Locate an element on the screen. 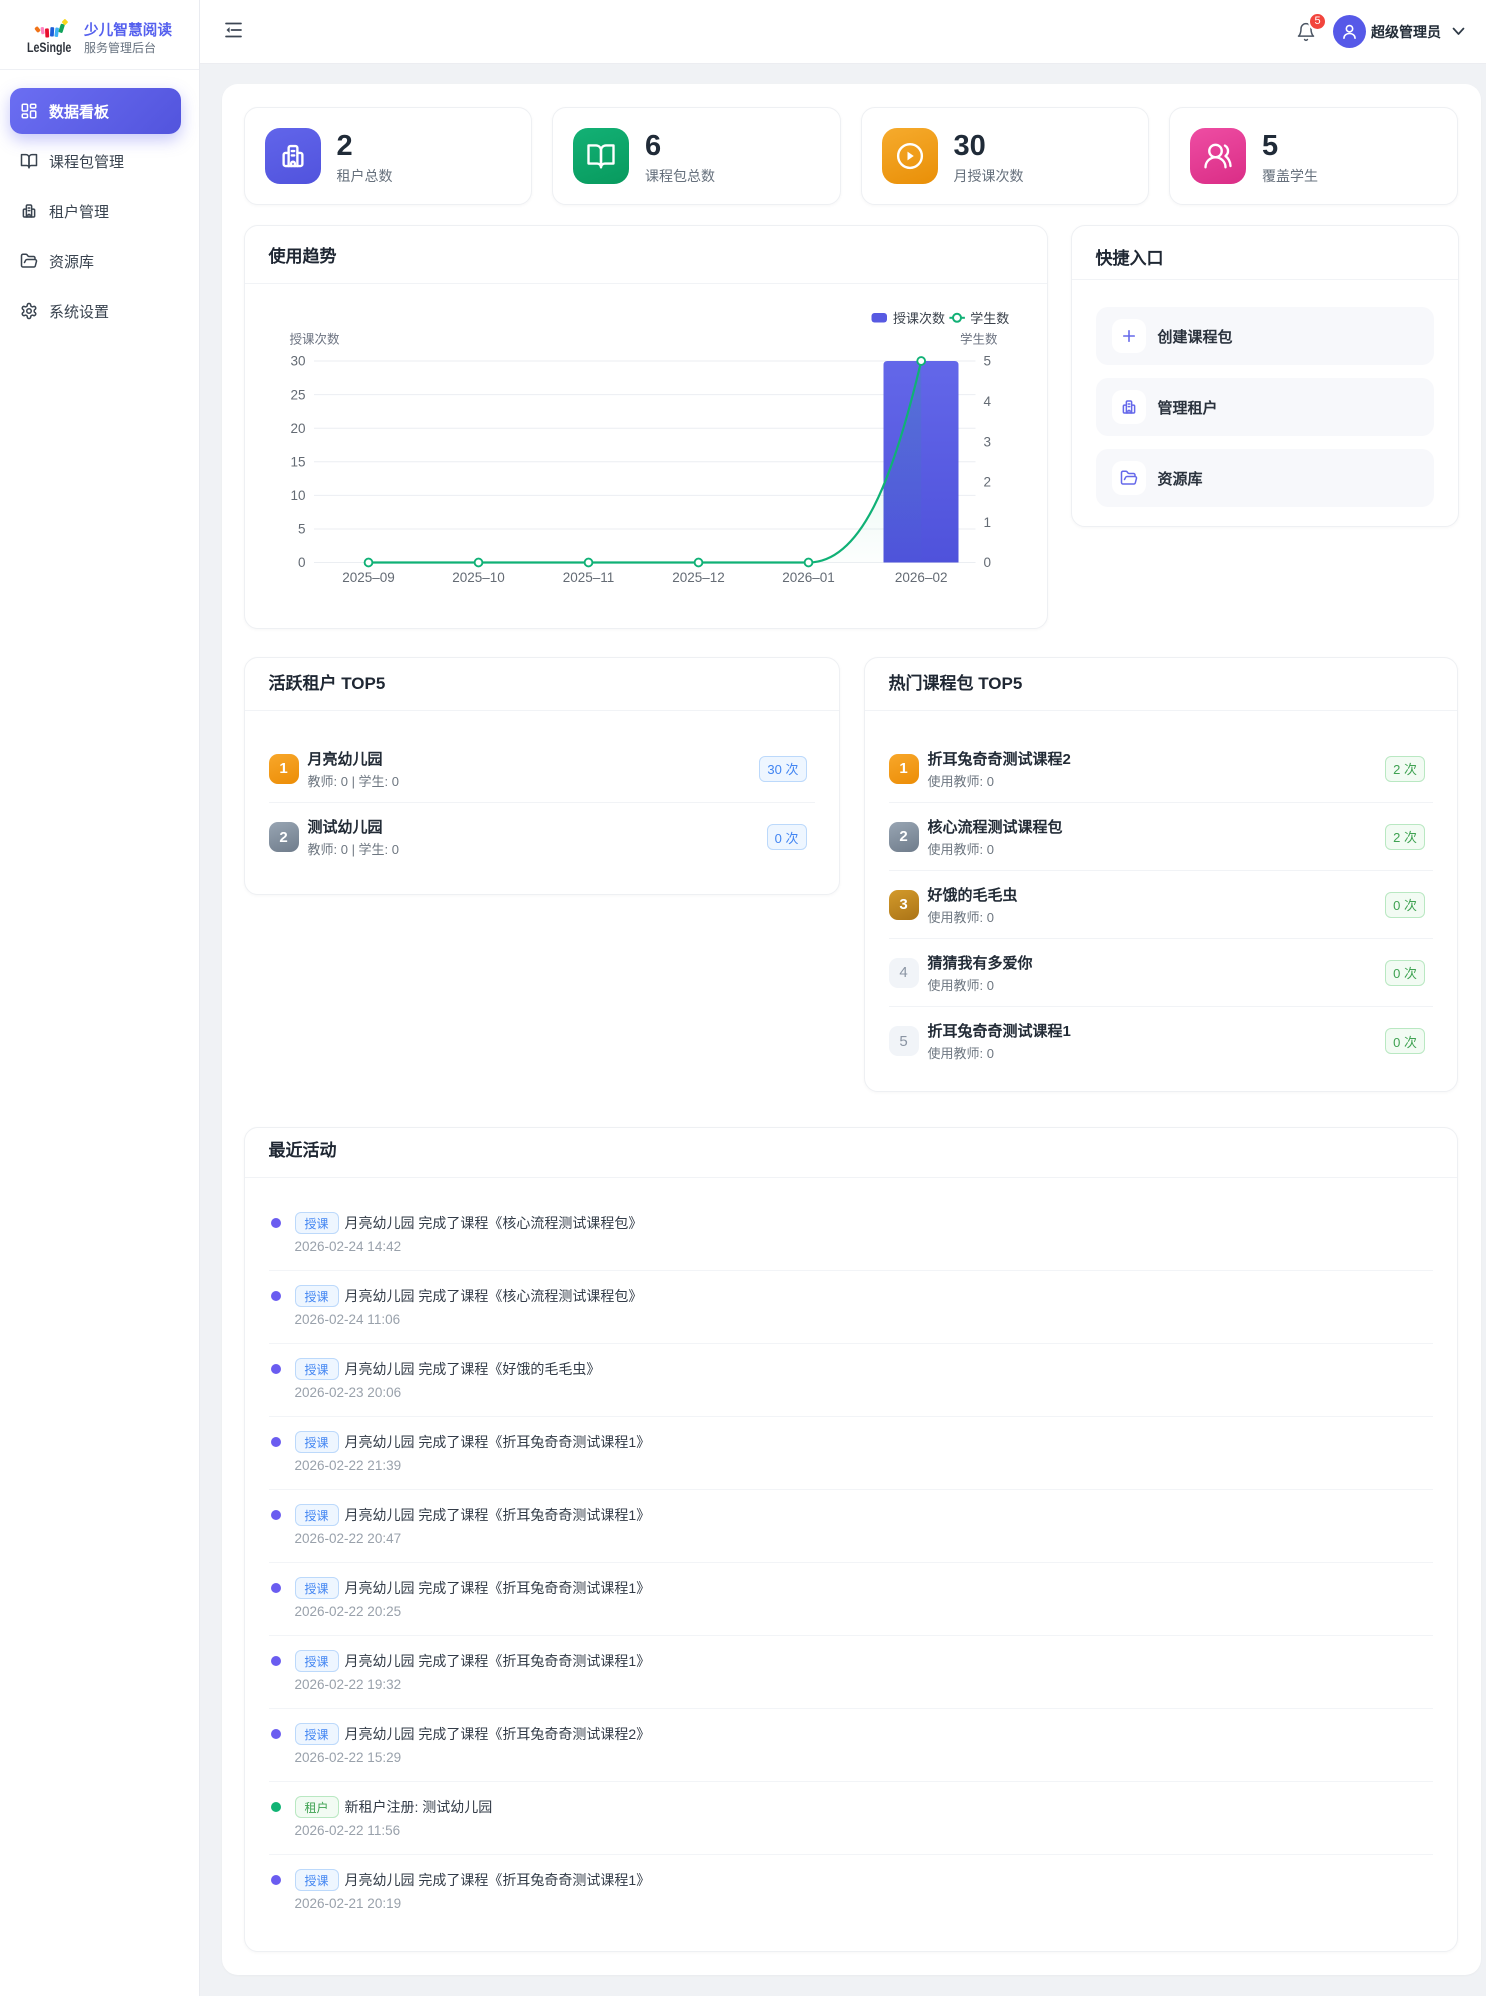 The width and height of the screenshot is (1486, 1996). svg-text: 2025–09 is located at coordinates (368, 577).